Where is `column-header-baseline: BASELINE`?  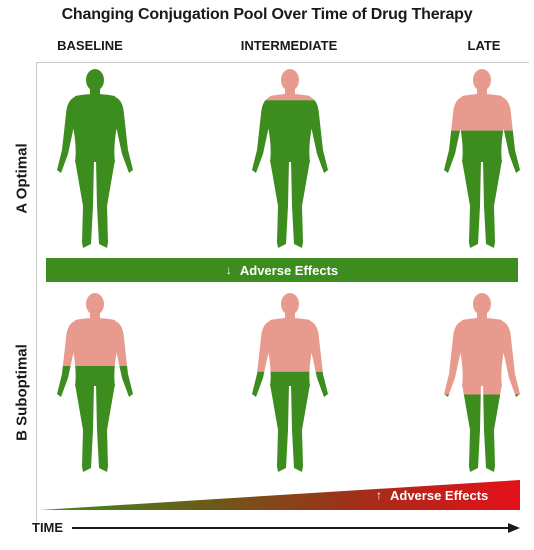 column-header-baseline: BASELINE is located at coordinates (90, 45).